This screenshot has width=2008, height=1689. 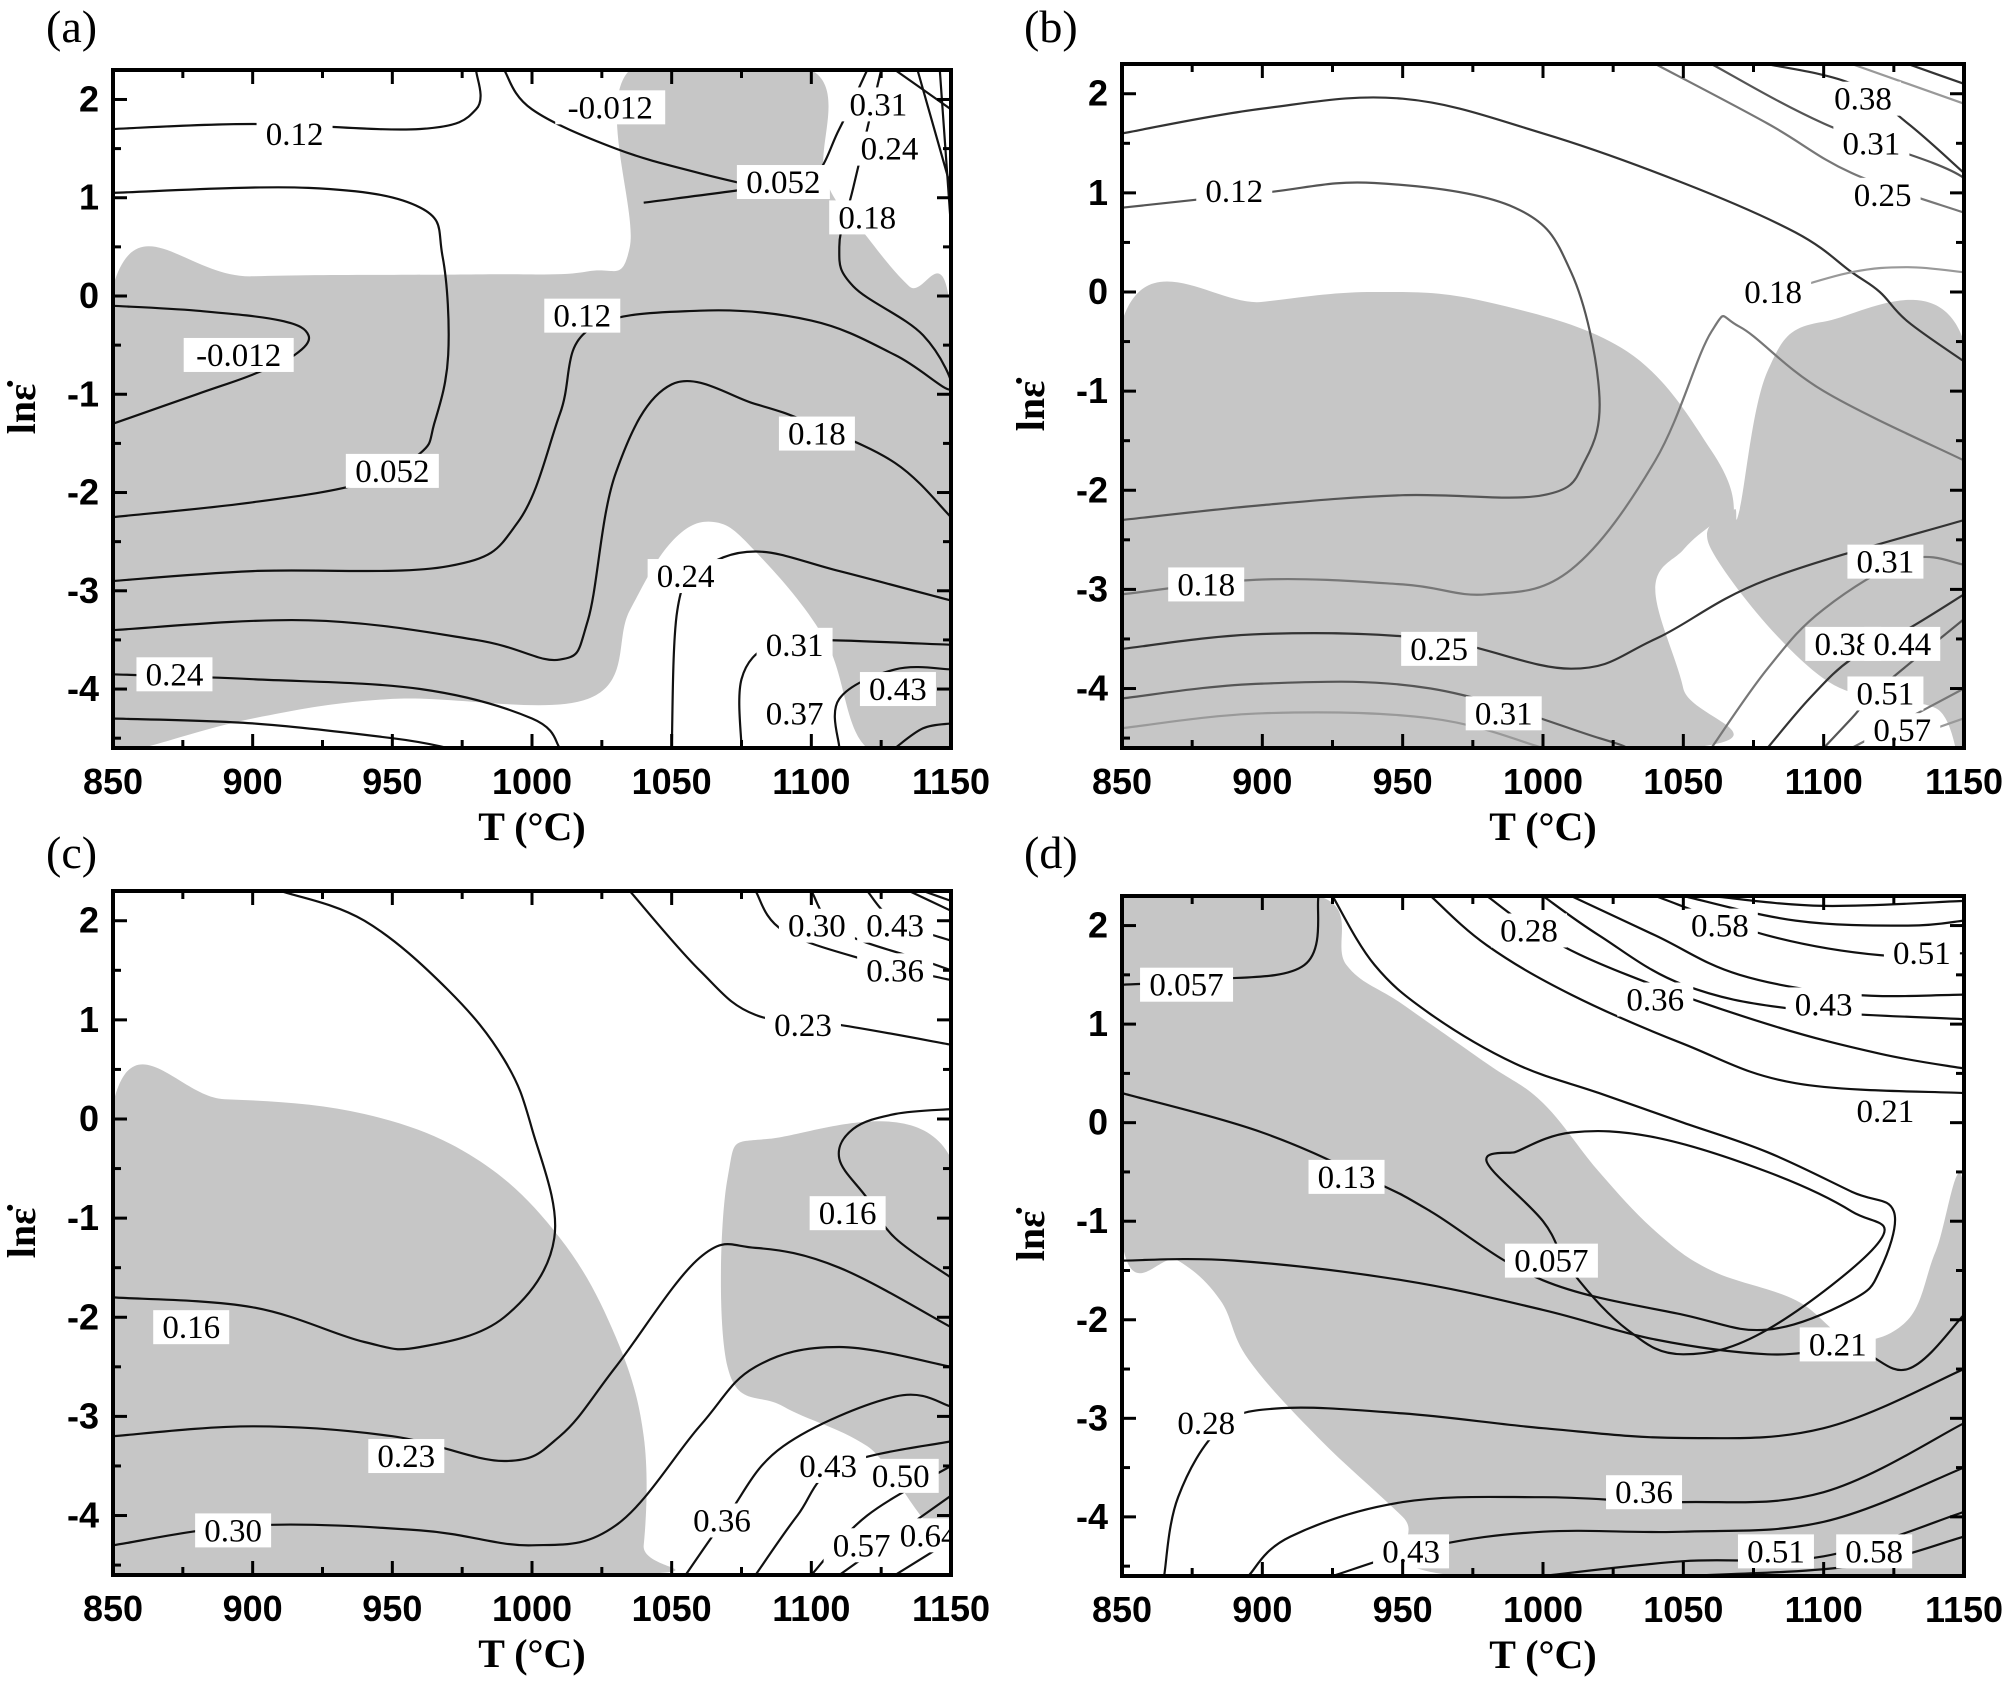 I want to click on contour-label: 0.36, so click(x=722, y=1521).